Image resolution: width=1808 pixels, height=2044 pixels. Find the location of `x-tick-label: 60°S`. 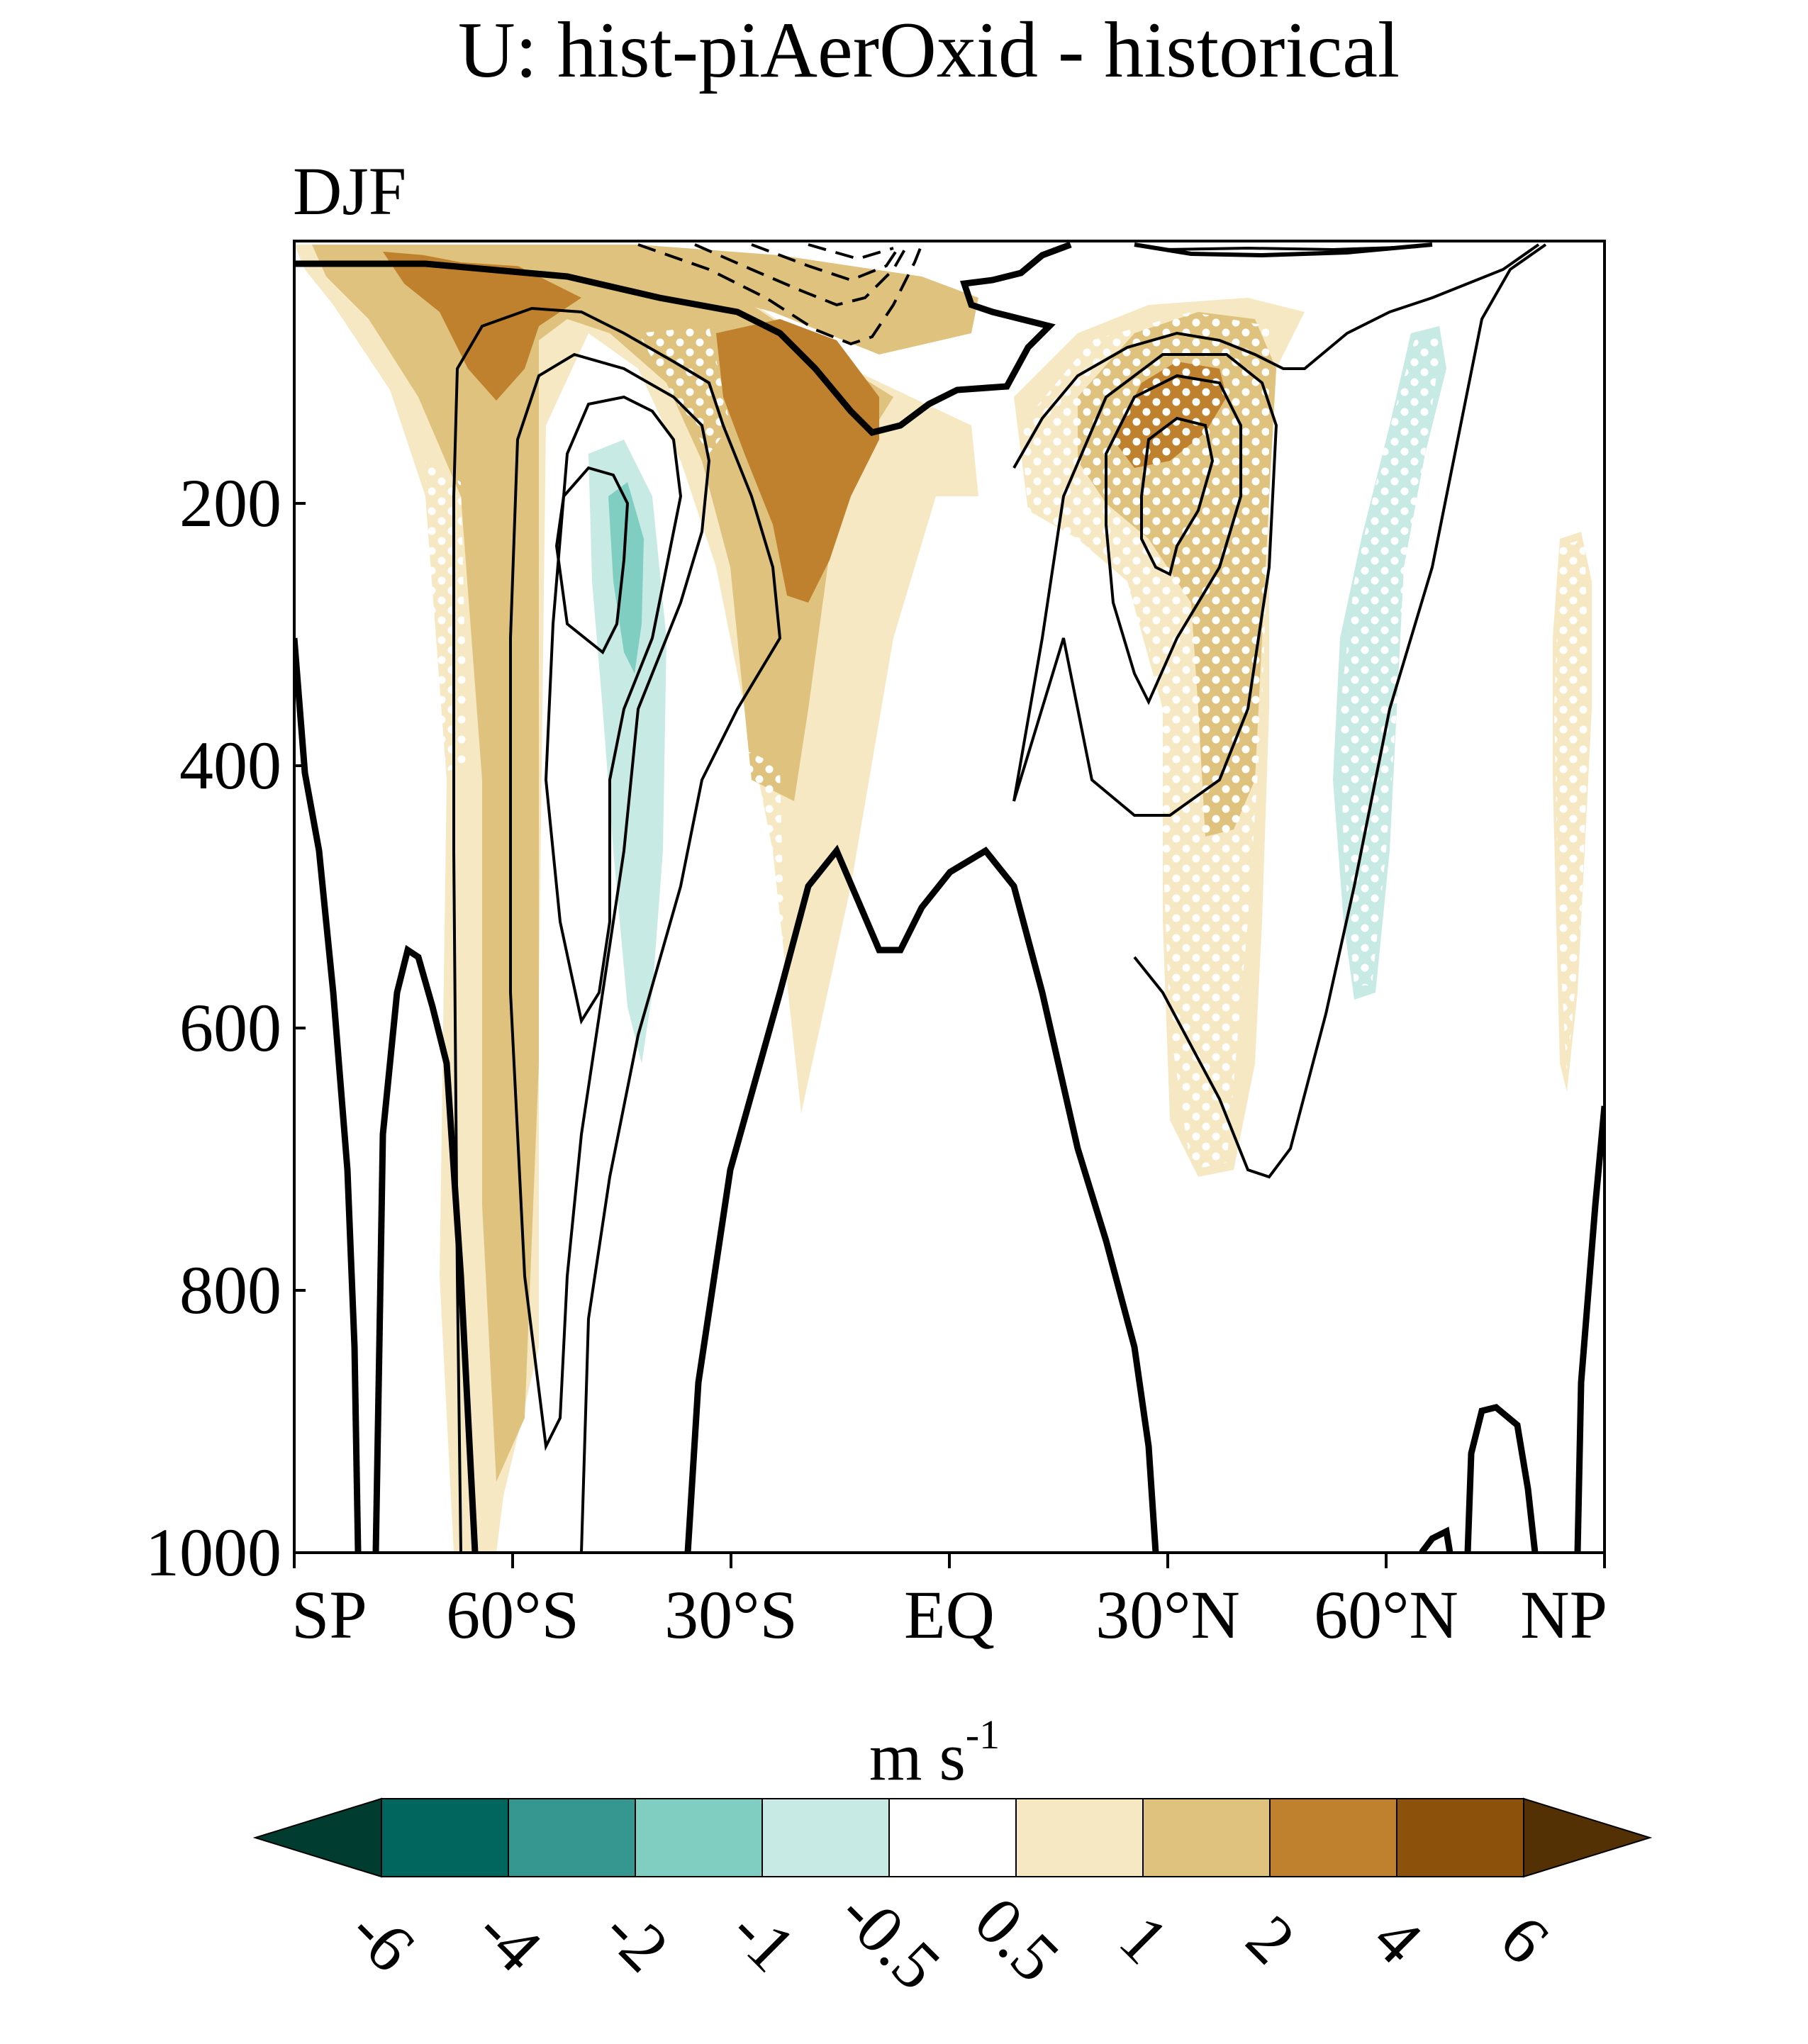

x-tick-label: 60°S is located at coordinates (512, 1615).